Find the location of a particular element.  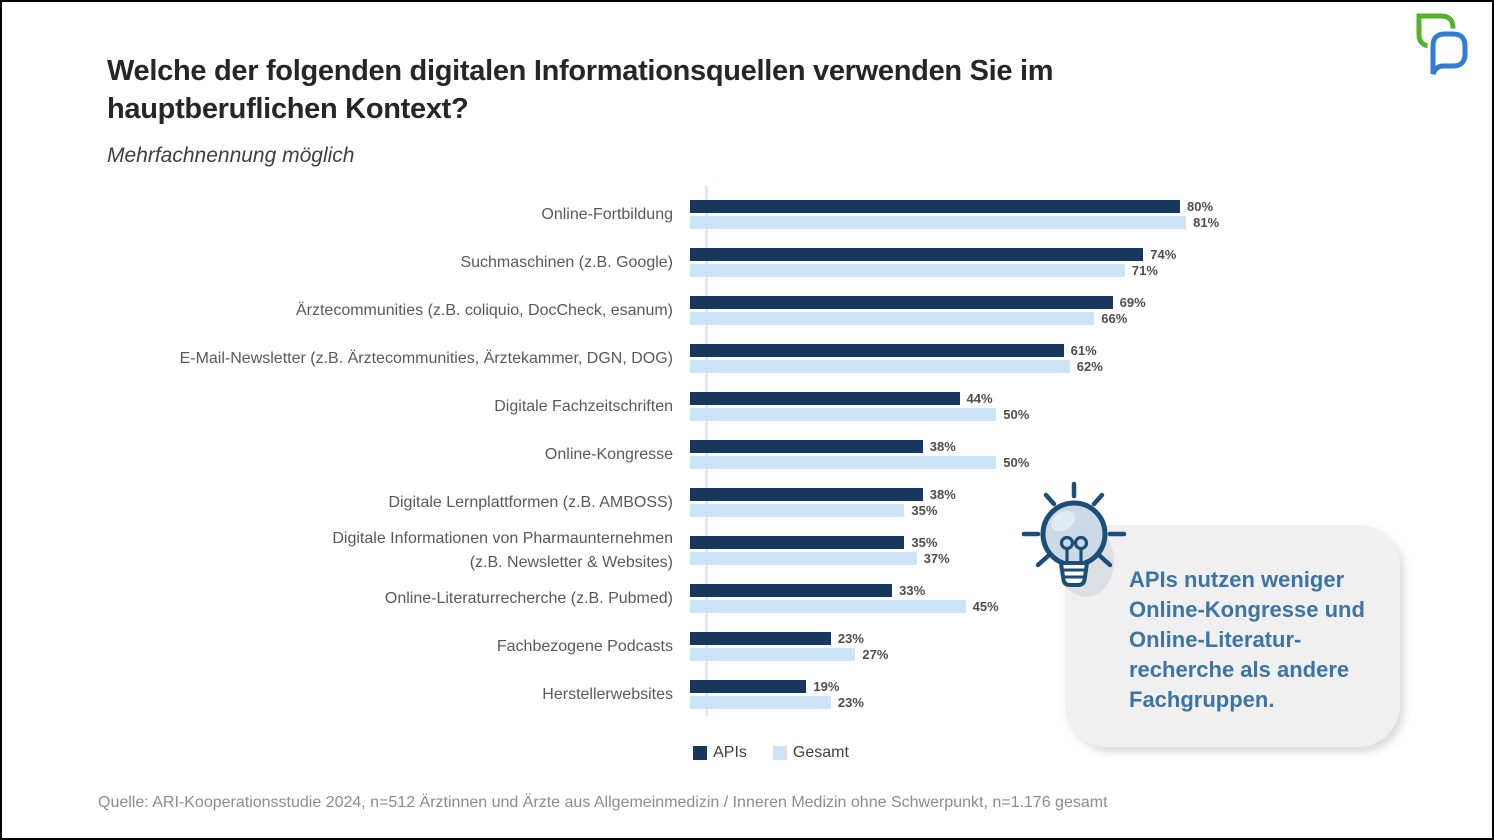

bar-line: 44% is located at coordinates (859, 398).